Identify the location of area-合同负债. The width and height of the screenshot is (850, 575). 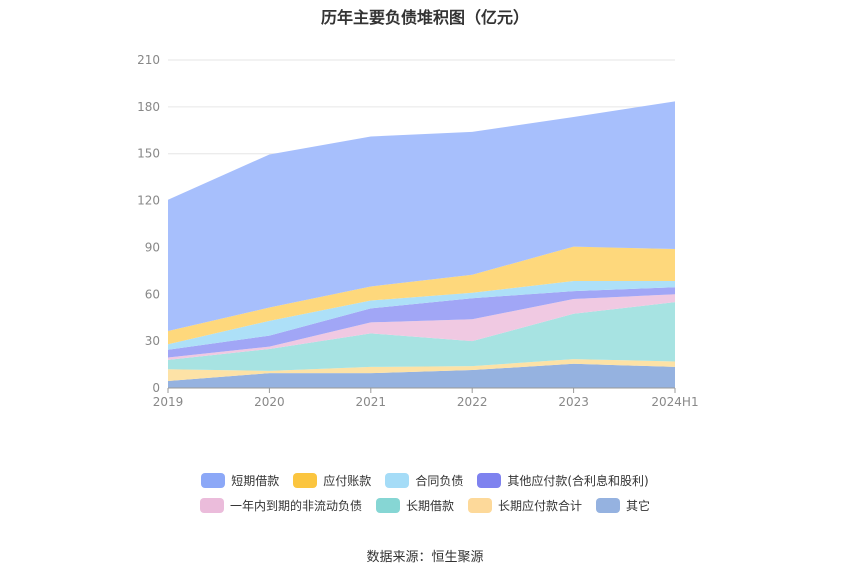
(421, 315).